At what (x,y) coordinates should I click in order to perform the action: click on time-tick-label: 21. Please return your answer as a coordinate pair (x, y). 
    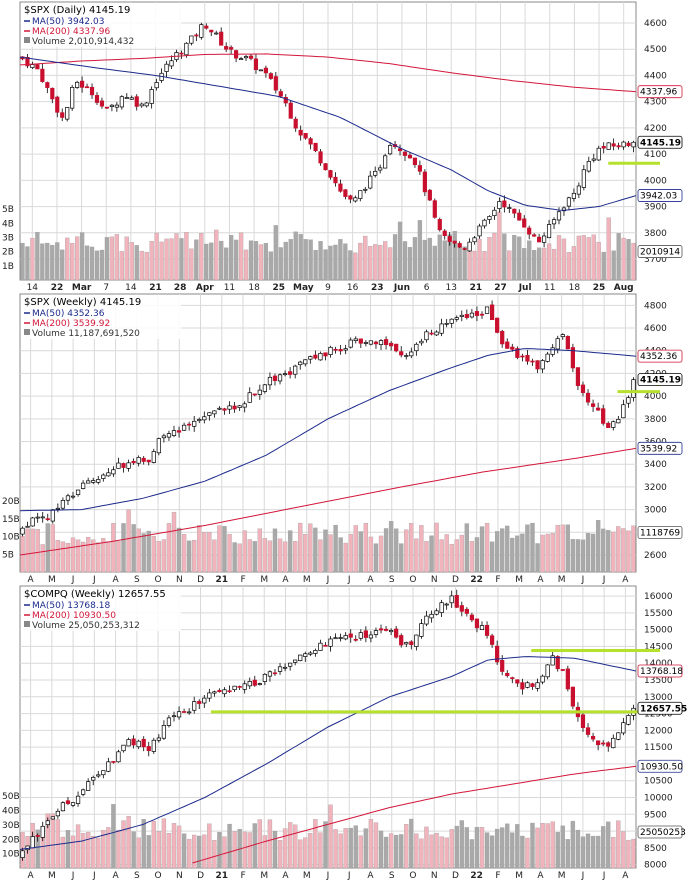
    Looking at the image, I should click on (222, 875).